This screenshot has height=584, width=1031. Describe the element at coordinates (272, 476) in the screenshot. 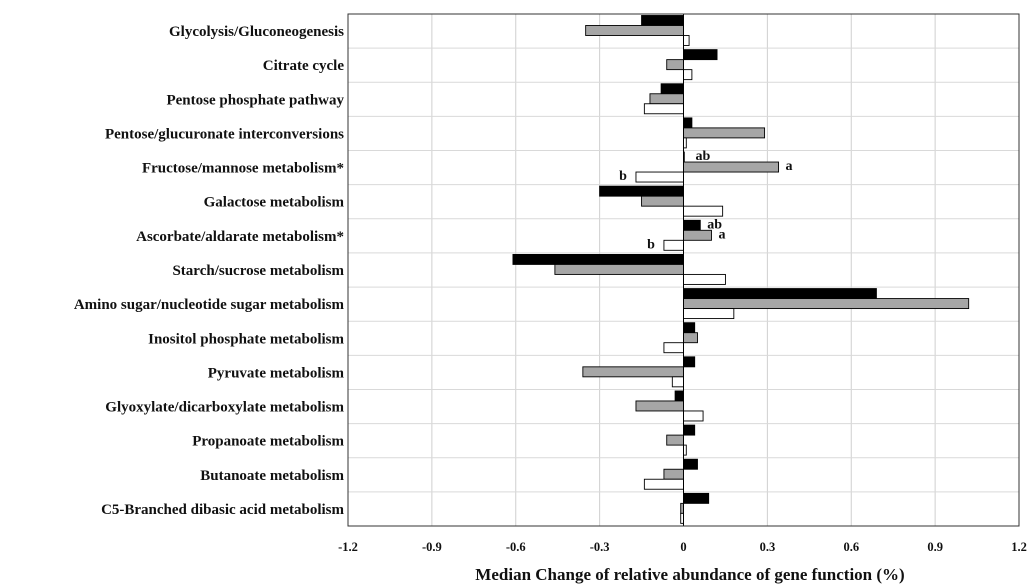

I see `category-label: Butanoate metabolism` at that location.